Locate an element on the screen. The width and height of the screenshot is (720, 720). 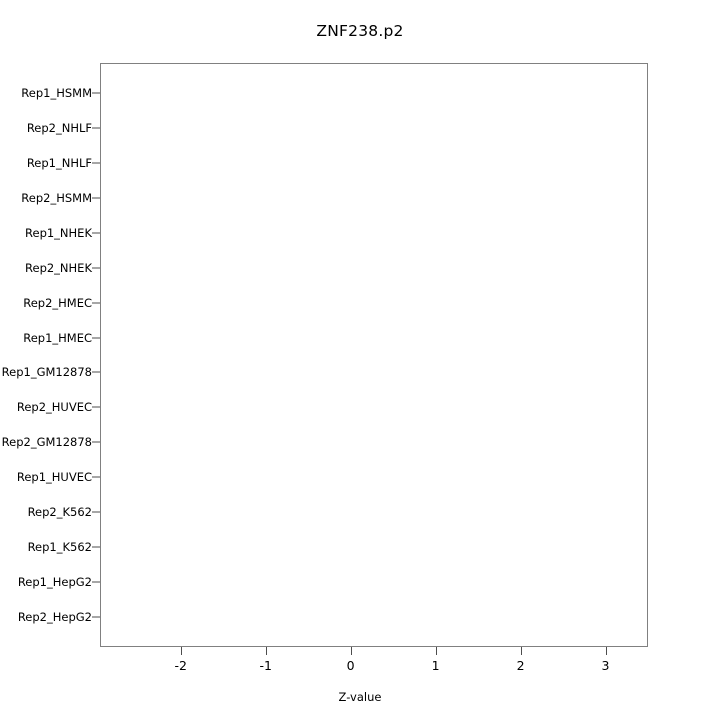
y-tick-label: Rep1_HepG2 is located at coordinates (54, 582).